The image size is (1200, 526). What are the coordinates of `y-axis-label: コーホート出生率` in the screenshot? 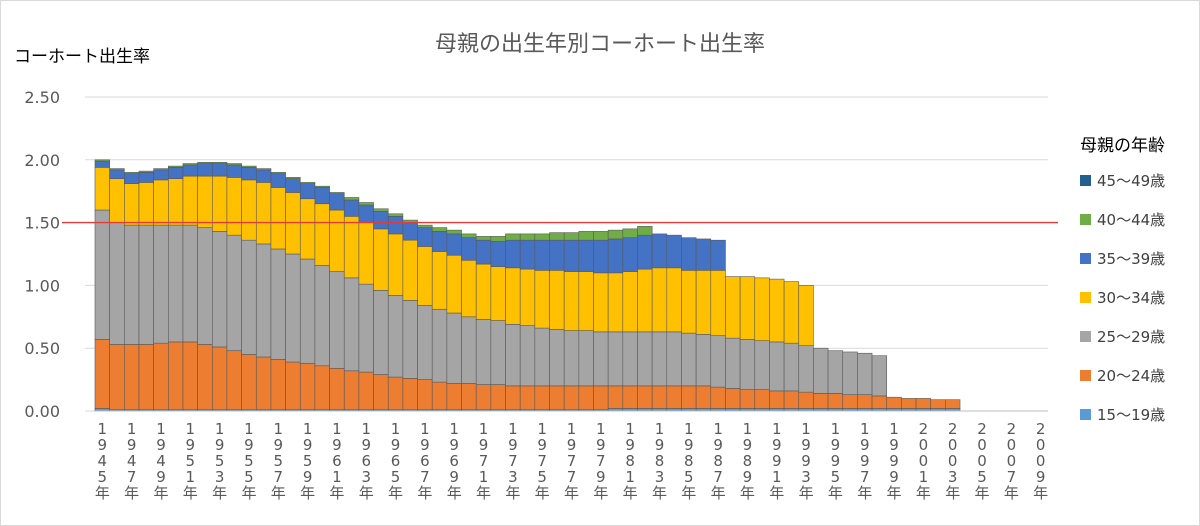 It's located at (82, 57).